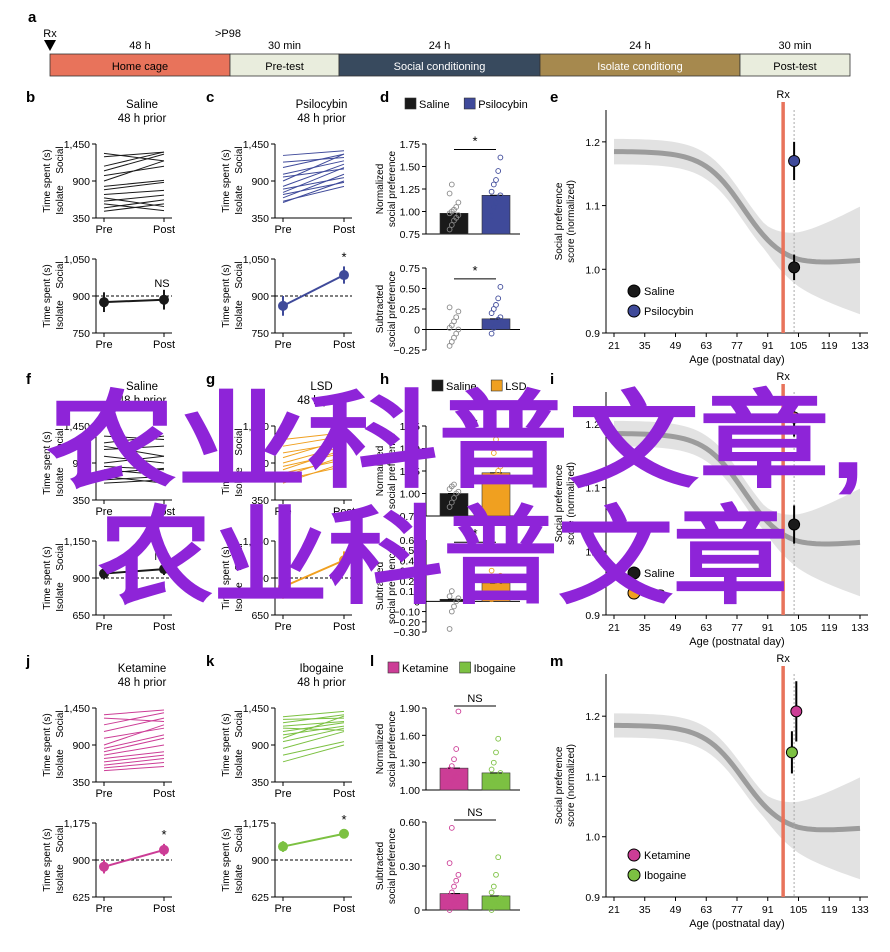 This screenshot has height=952, width=890. I want to click on timeline-duration-label: 30 min, so click(284, 46).